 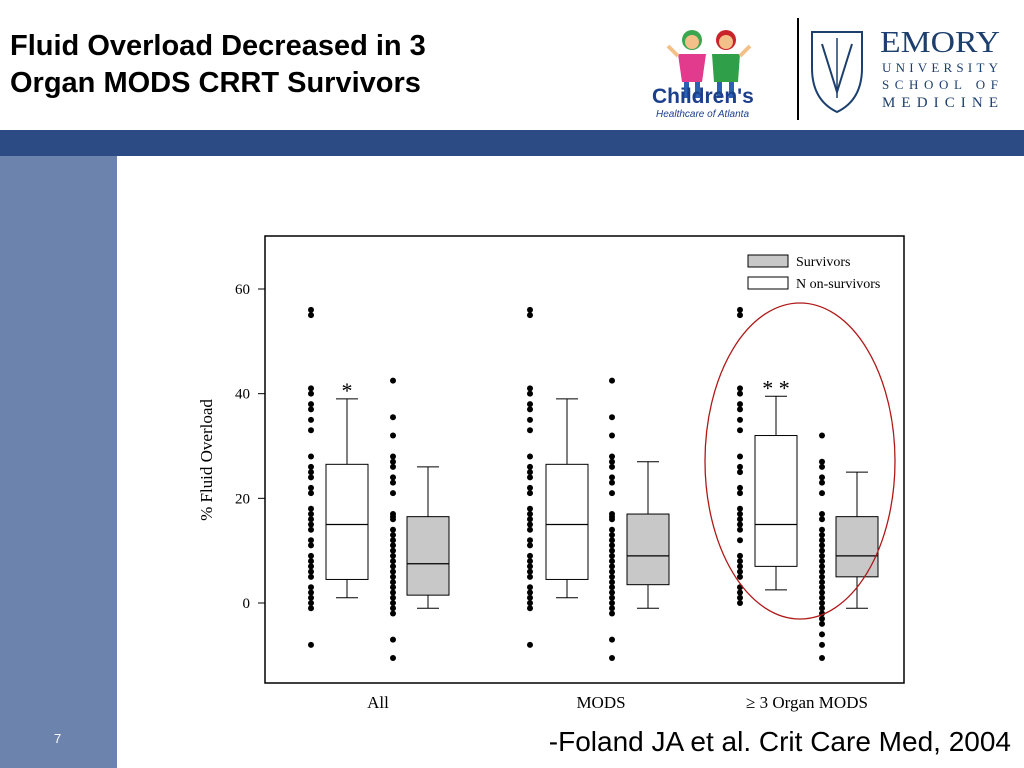 What do you see at coordinates (838, 284) in the screenshot?
I see `legend-label-nonsurvivors: N on-survivors` at bounding box center [838, 284].